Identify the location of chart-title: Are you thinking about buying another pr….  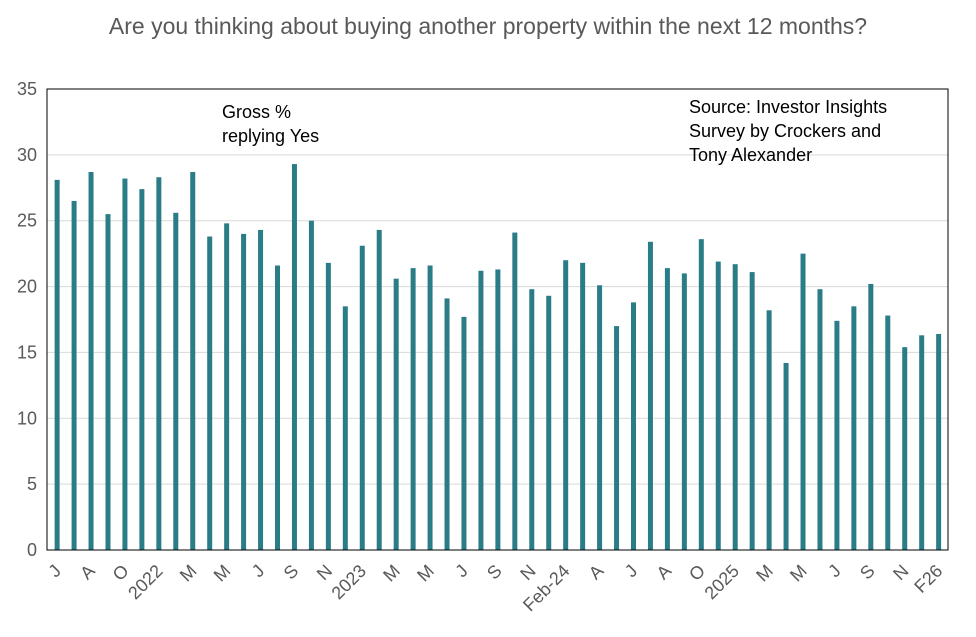
(488, 26).